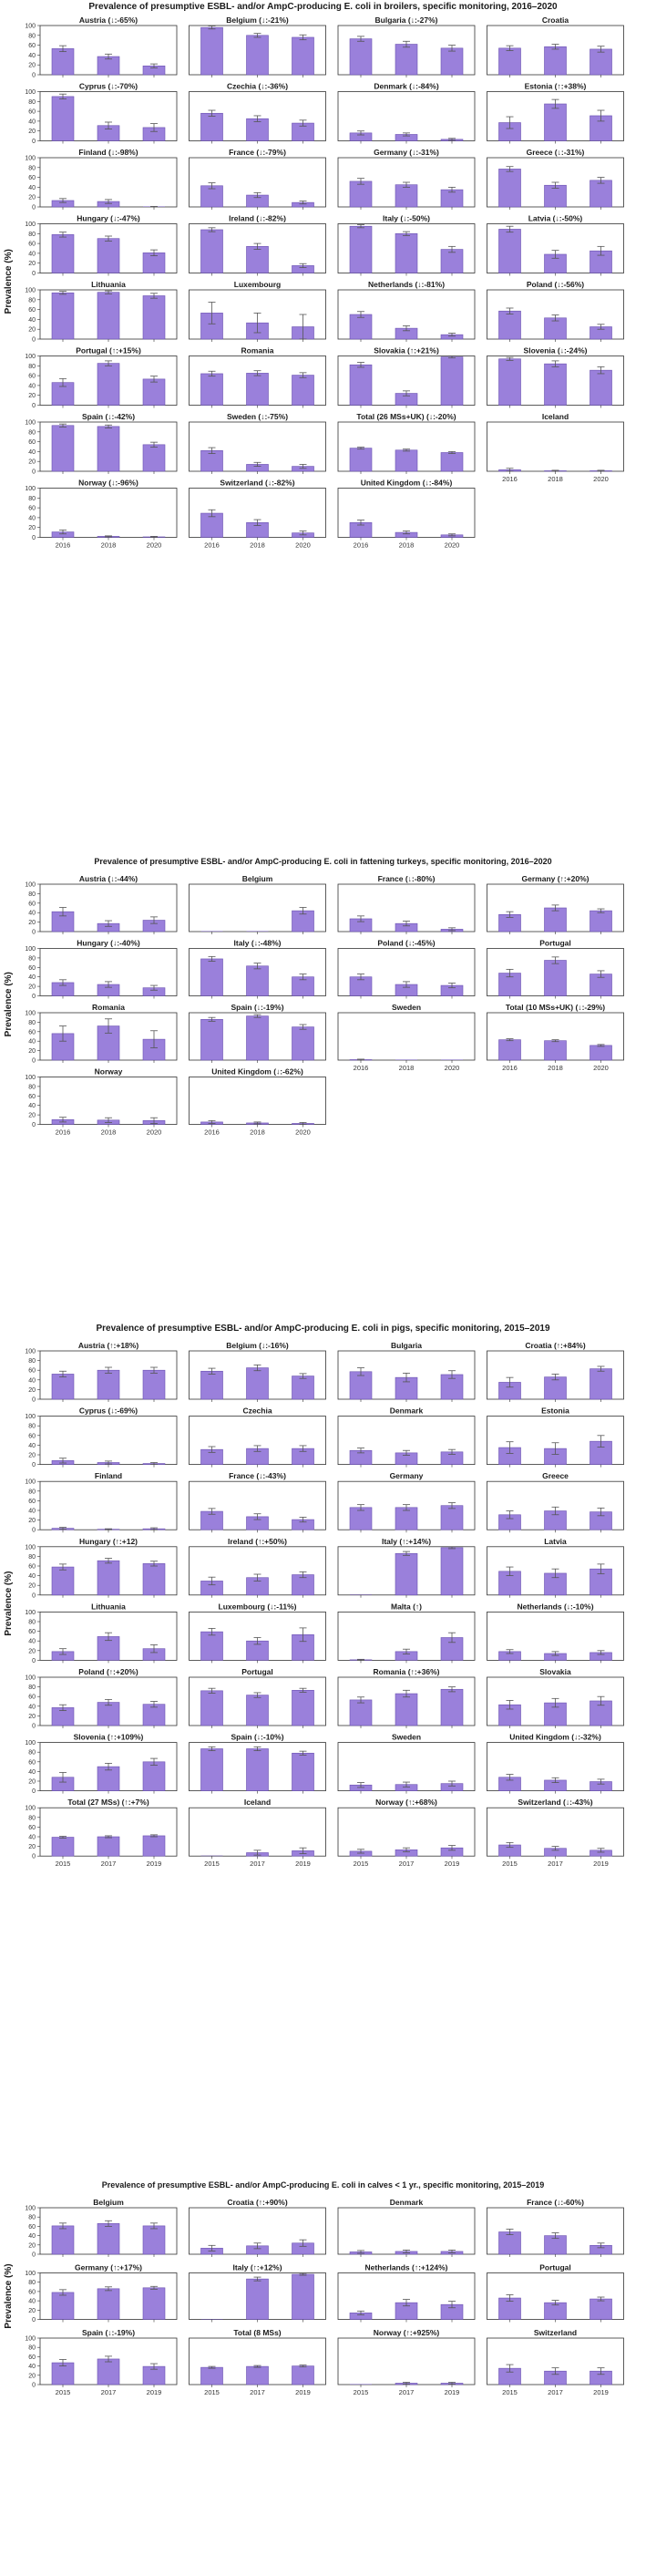 This screenshot has height=2576, width=646. What do you see at coordinates (101, 514) in the screenshot?
I see `panel: Norway (↓:-96%) 0 20 40 60 80 100 2016 2018 2020` at bounding box center [101, 514].